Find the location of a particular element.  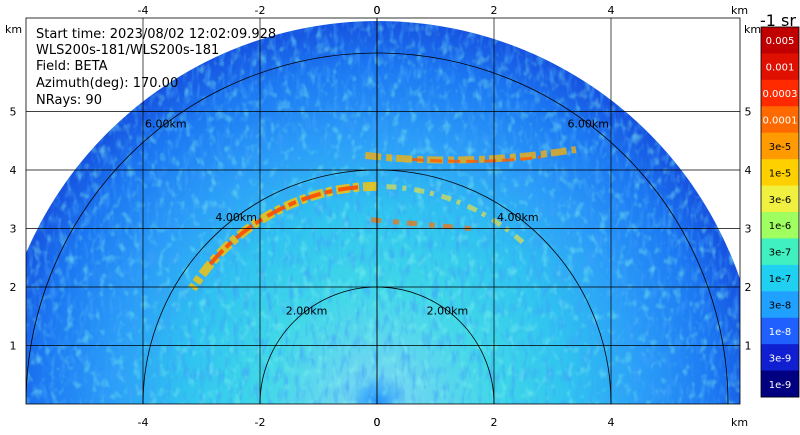

colorbar-label: 1e-7 is located at coordinates (780, 279).